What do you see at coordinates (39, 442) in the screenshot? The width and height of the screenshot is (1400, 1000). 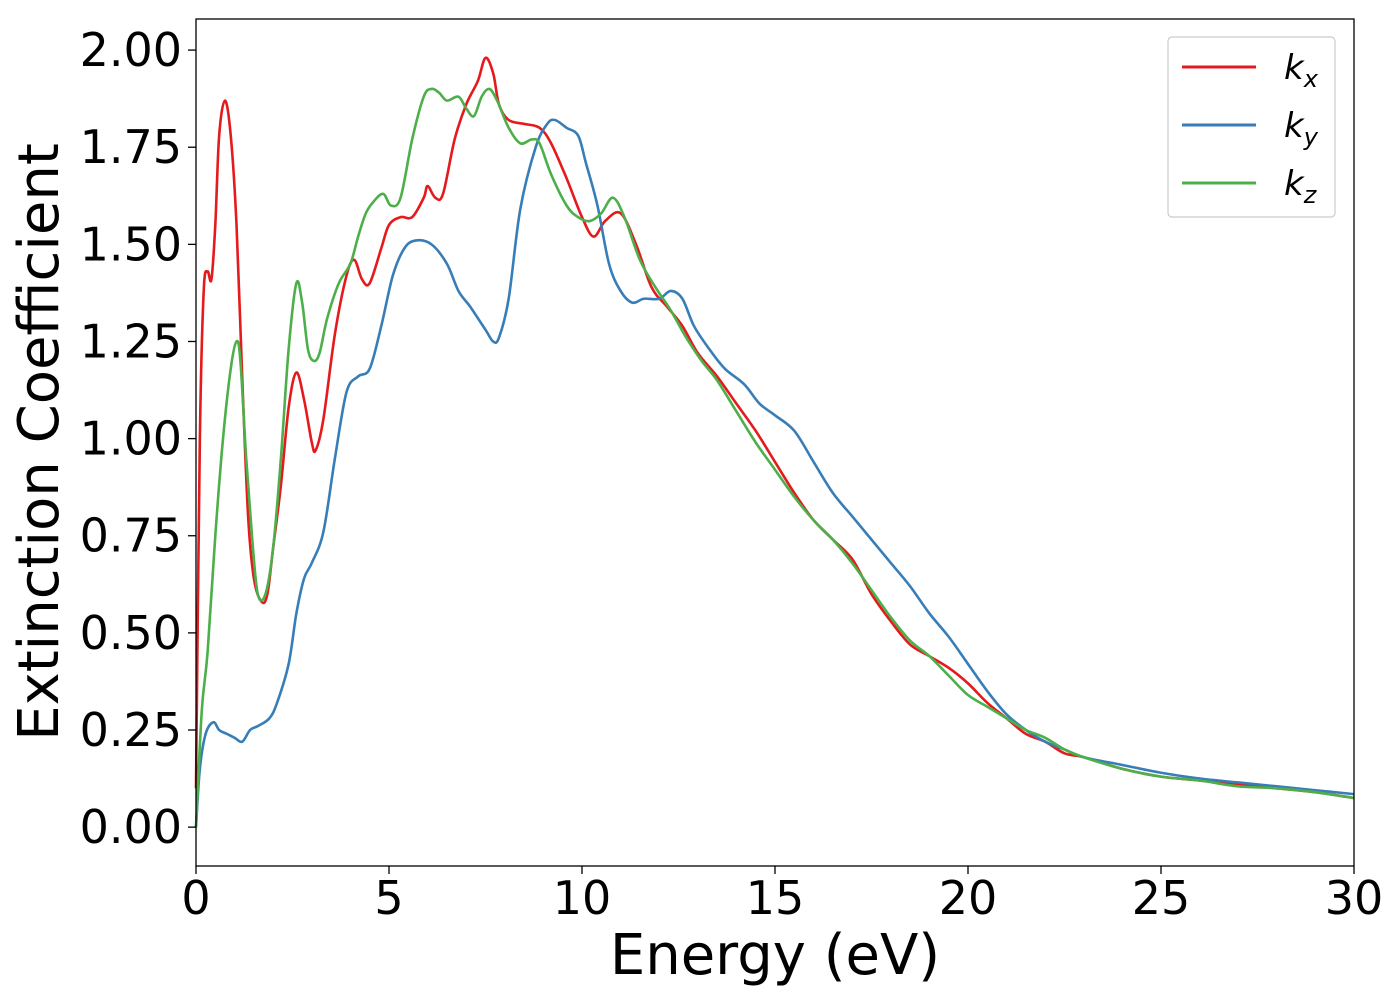 I see `y-axis-label: Extinction Coefficient` at bounding box center [39, 442].